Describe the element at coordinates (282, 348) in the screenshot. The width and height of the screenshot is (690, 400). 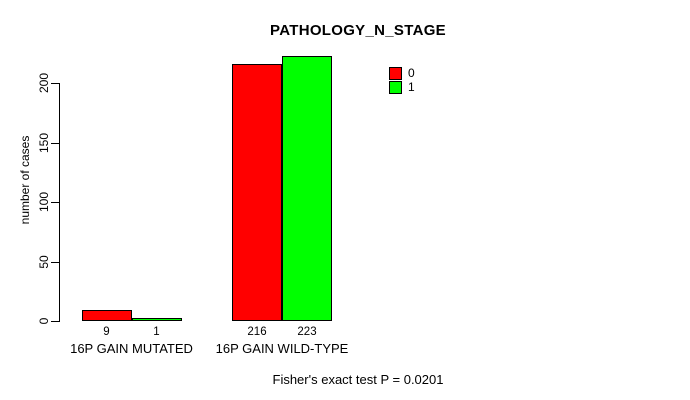
I see `x-axis-category-label: 16P GAIN WILD-TYPE` at that location.